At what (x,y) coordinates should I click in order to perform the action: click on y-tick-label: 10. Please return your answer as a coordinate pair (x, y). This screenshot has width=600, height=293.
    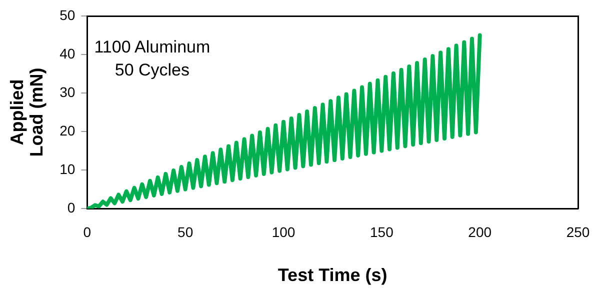
    Looking at the image, I should click on (68, 168).